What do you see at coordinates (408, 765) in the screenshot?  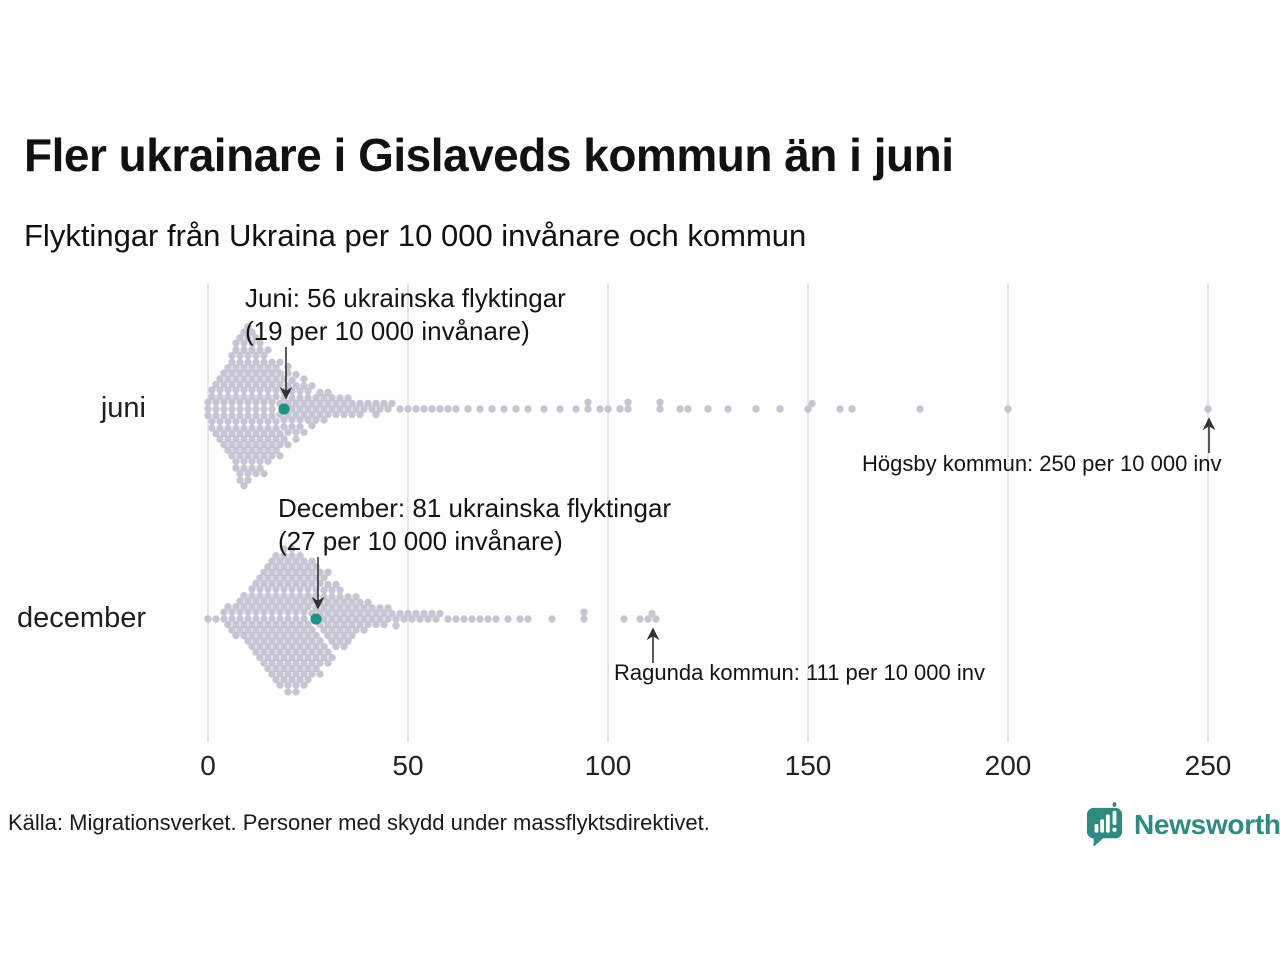 I see `x-tick-label: 50` at bounding box center [408, 765].